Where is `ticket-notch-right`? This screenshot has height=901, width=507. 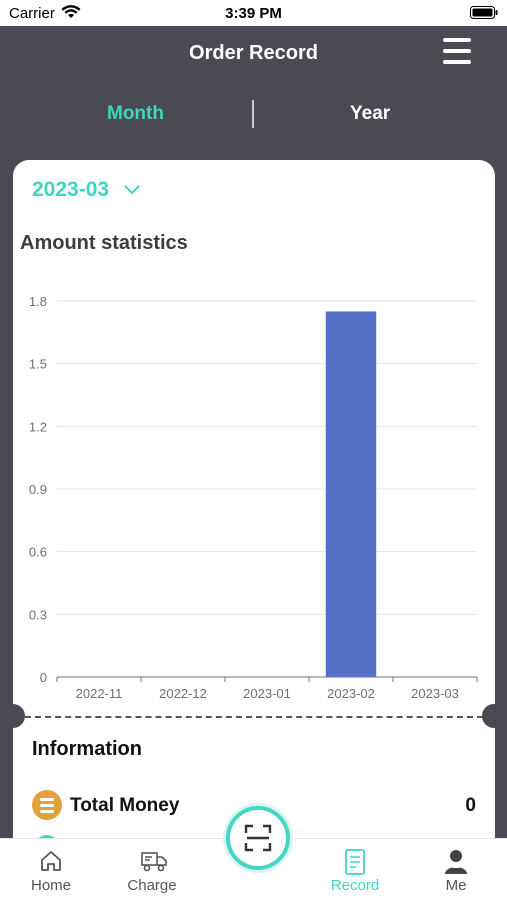 ticket-notch-right is located at coordinates (494, 716).